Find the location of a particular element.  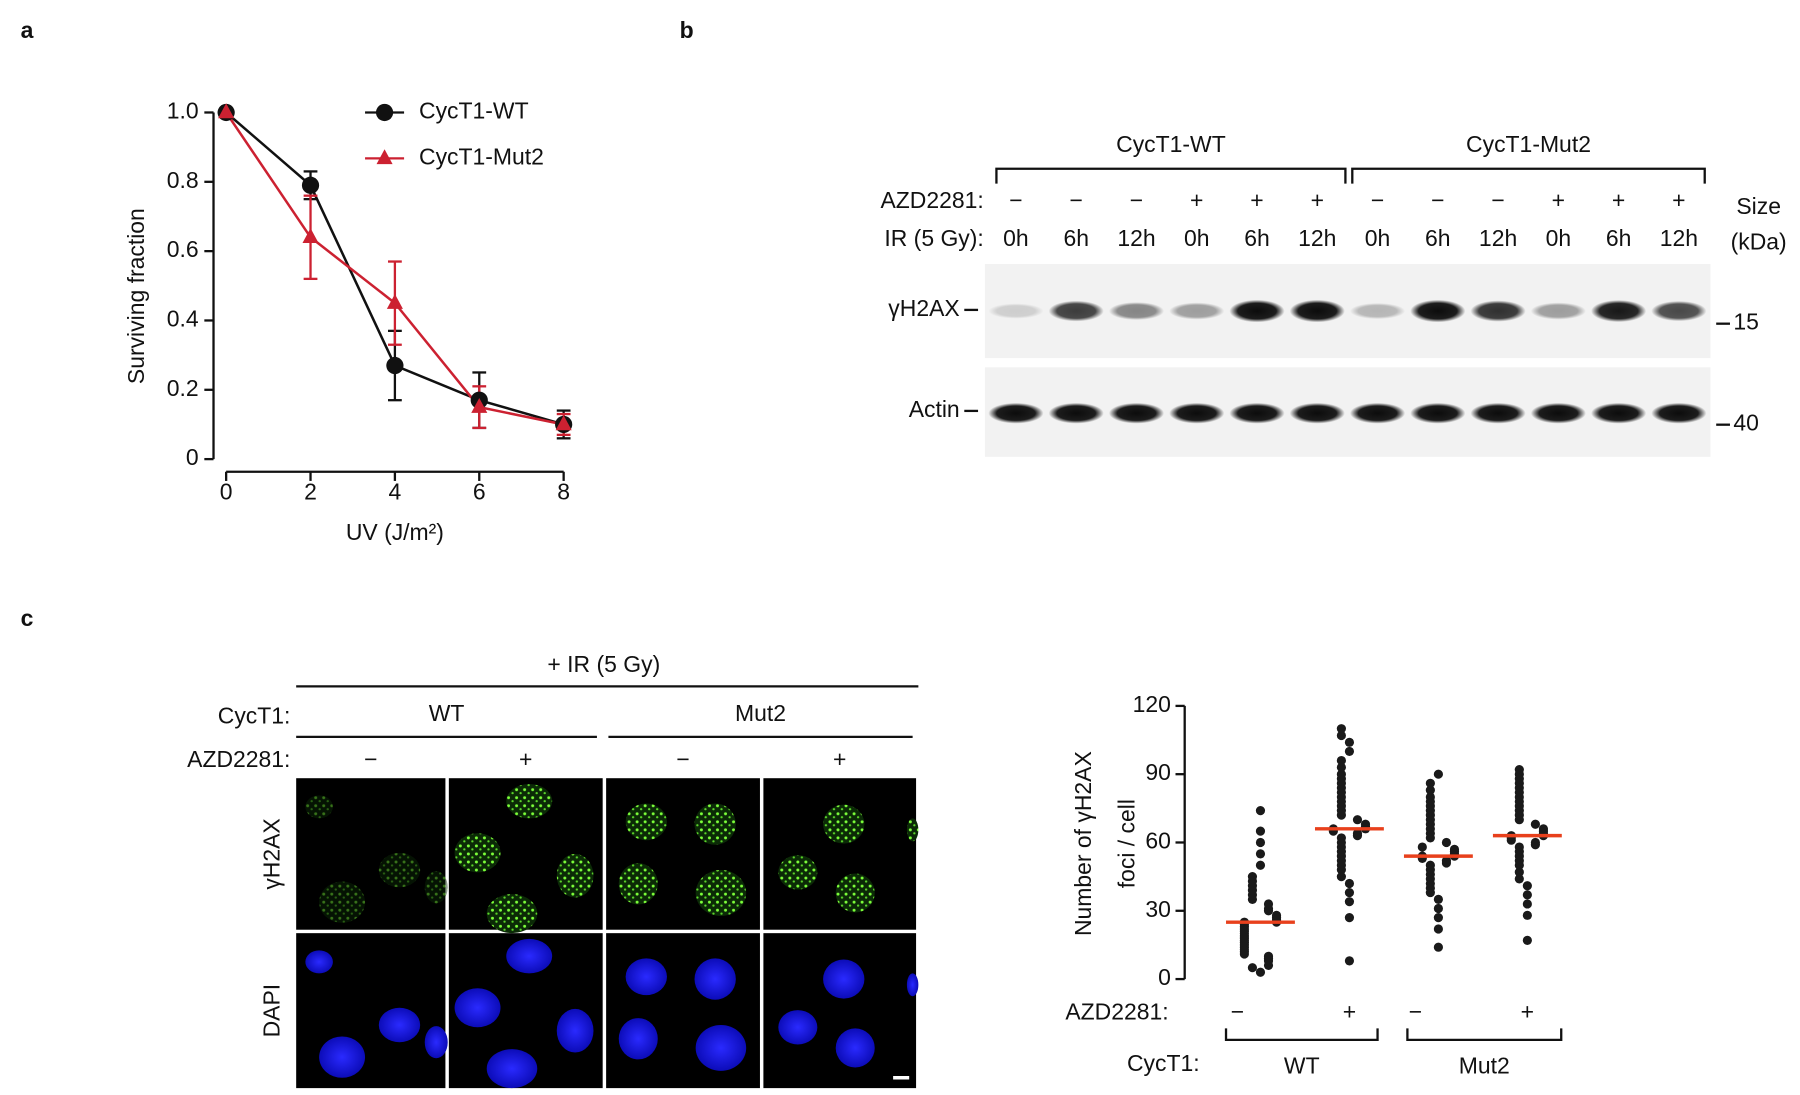

legend-label: CycT1-WT is located at coordinates (474, 111).